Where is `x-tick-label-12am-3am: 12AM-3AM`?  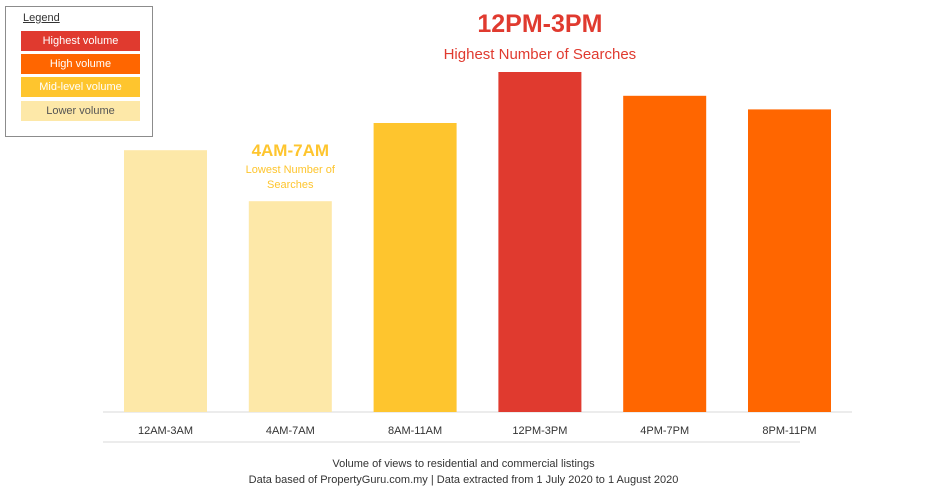 x-tick-label-12am-3am: 12AM-3AM is located at coordinates (165, 431).